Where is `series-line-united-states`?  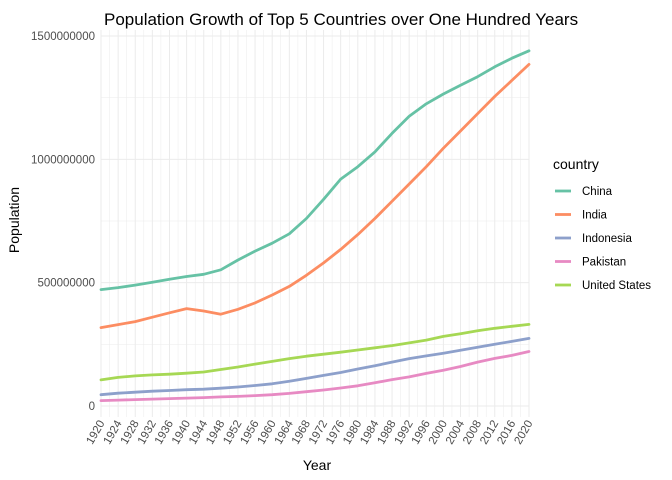
series-line-united-states is located at coordinates (315, 352).